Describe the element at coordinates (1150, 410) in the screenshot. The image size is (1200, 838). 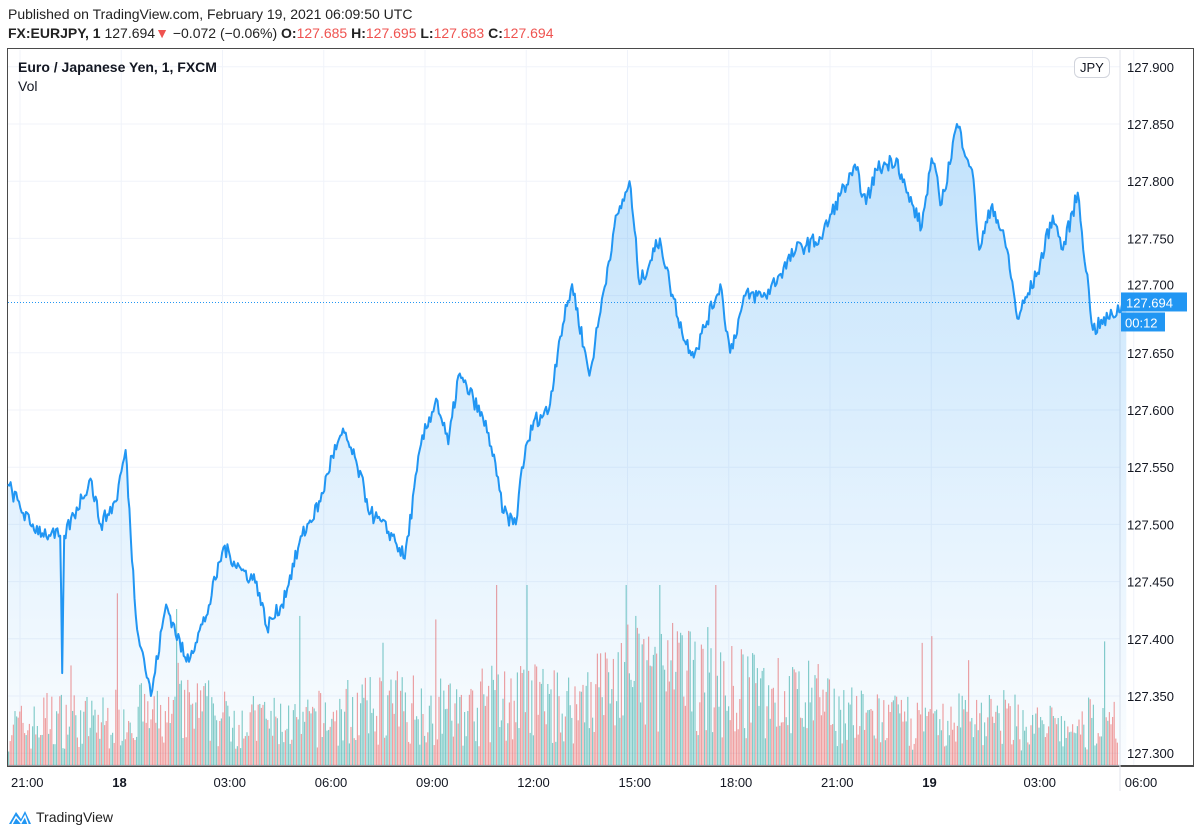
I see `price-tick-label: 127.600` at that location.